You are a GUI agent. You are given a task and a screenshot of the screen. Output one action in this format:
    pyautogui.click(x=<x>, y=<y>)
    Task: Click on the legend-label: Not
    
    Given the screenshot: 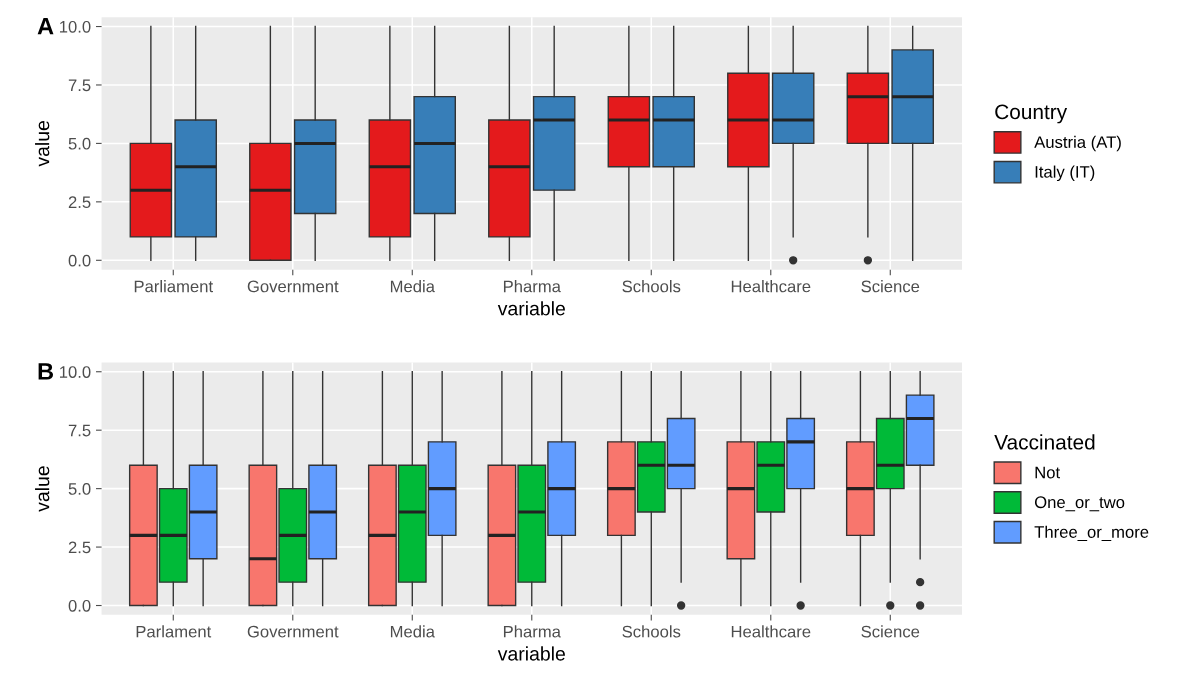 What is the action you would take?
    pyautogui.click(x=1047, y=472)
    